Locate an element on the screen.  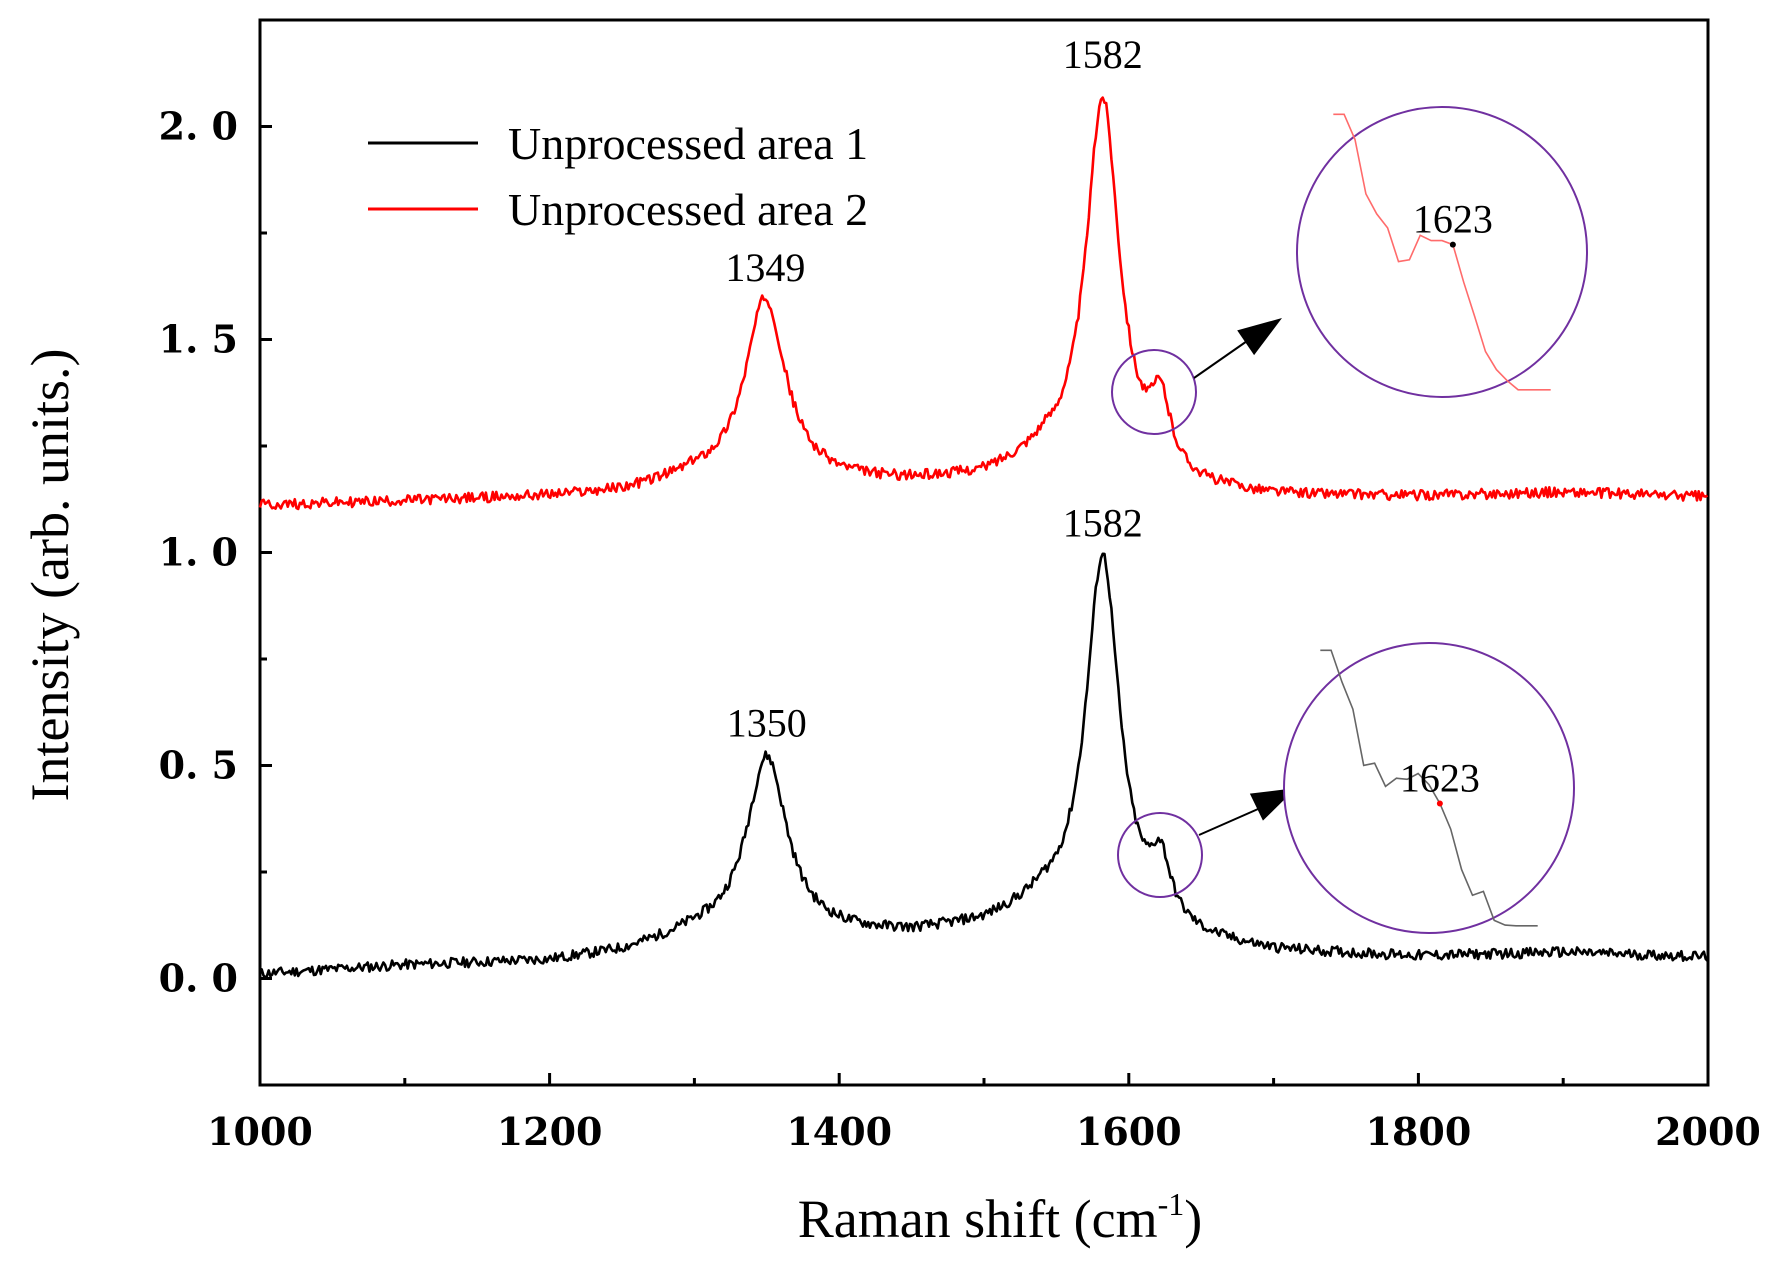
y-tick-label: 0. 5 is located at coordinates (198, 765).